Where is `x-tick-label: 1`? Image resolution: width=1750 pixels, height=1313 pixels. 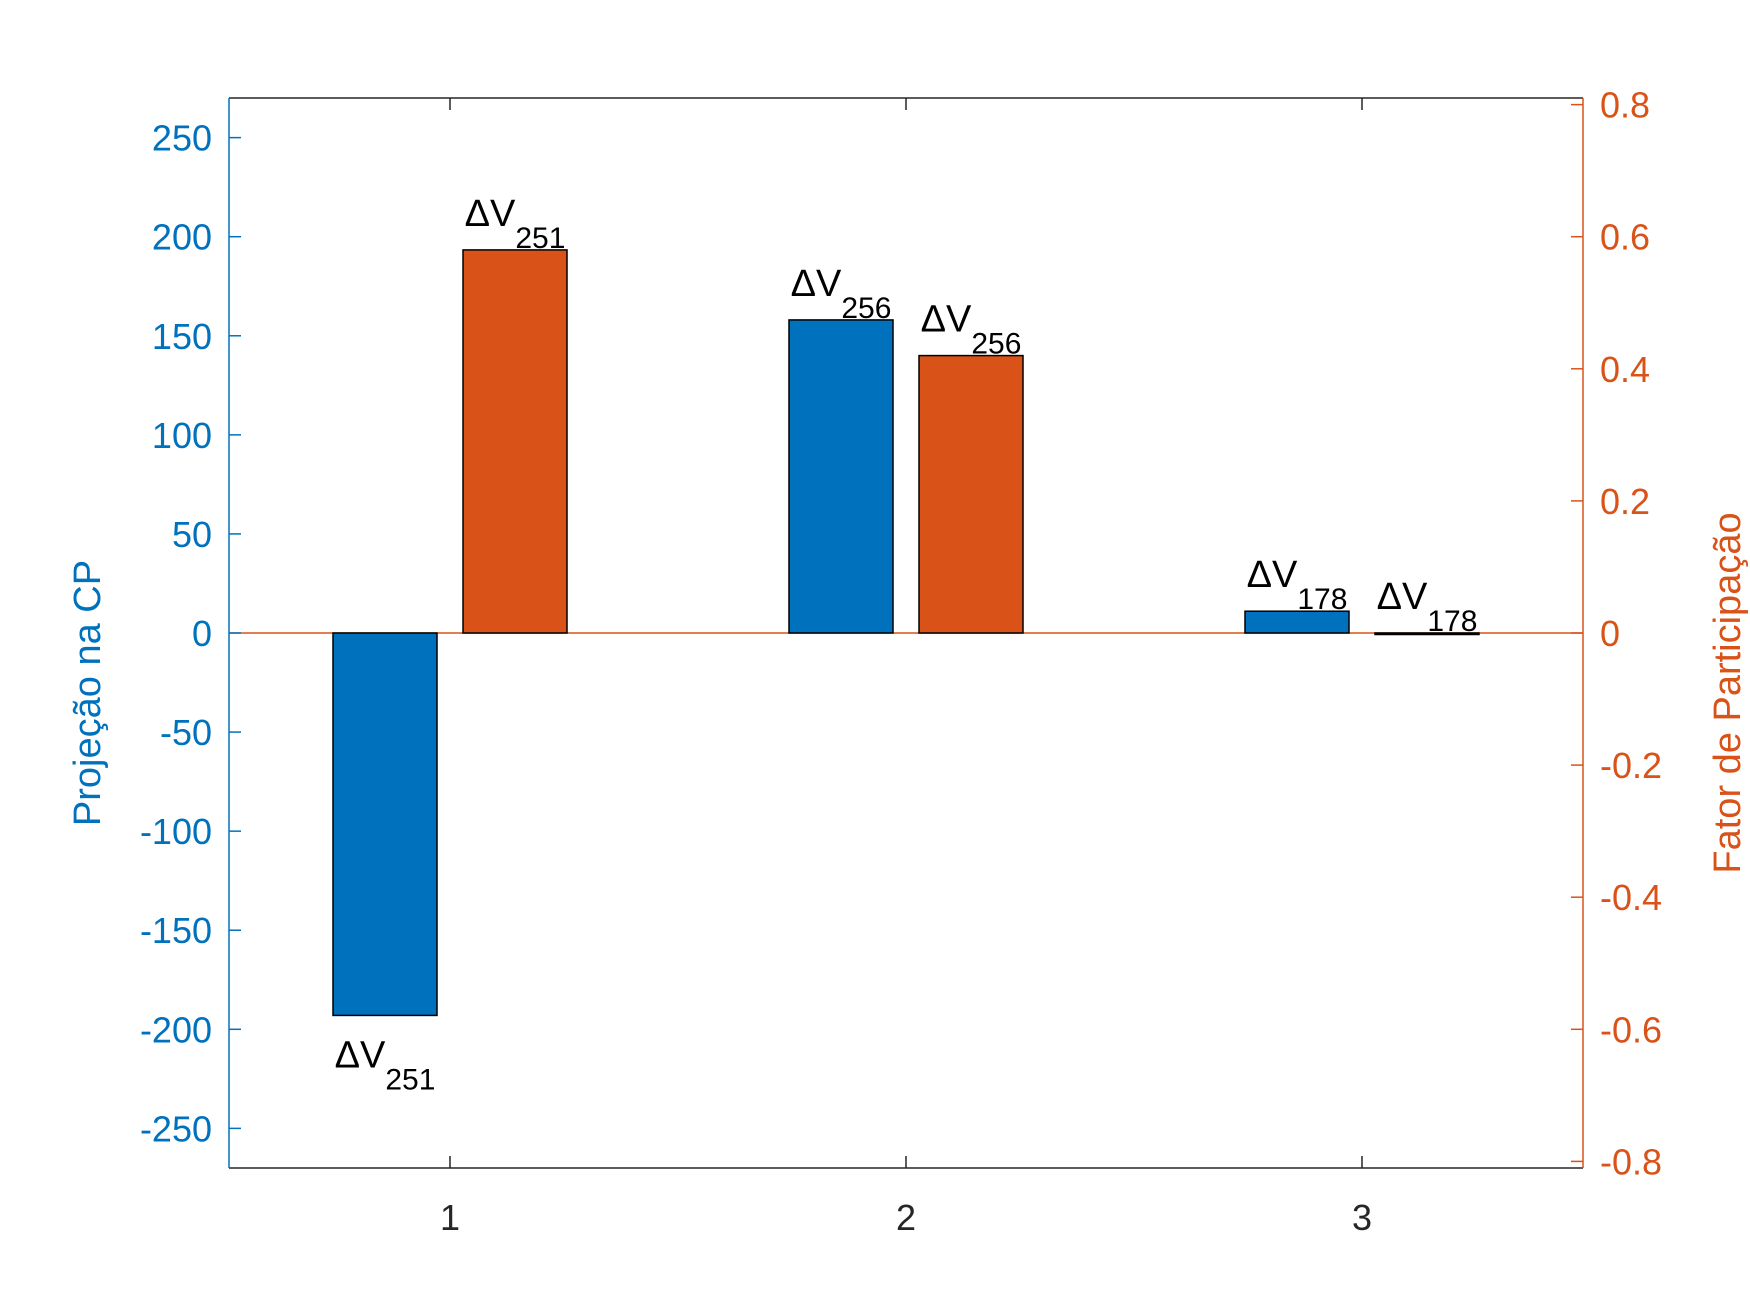
x-tick-label: 1 is located at coordinates (450, 1217).